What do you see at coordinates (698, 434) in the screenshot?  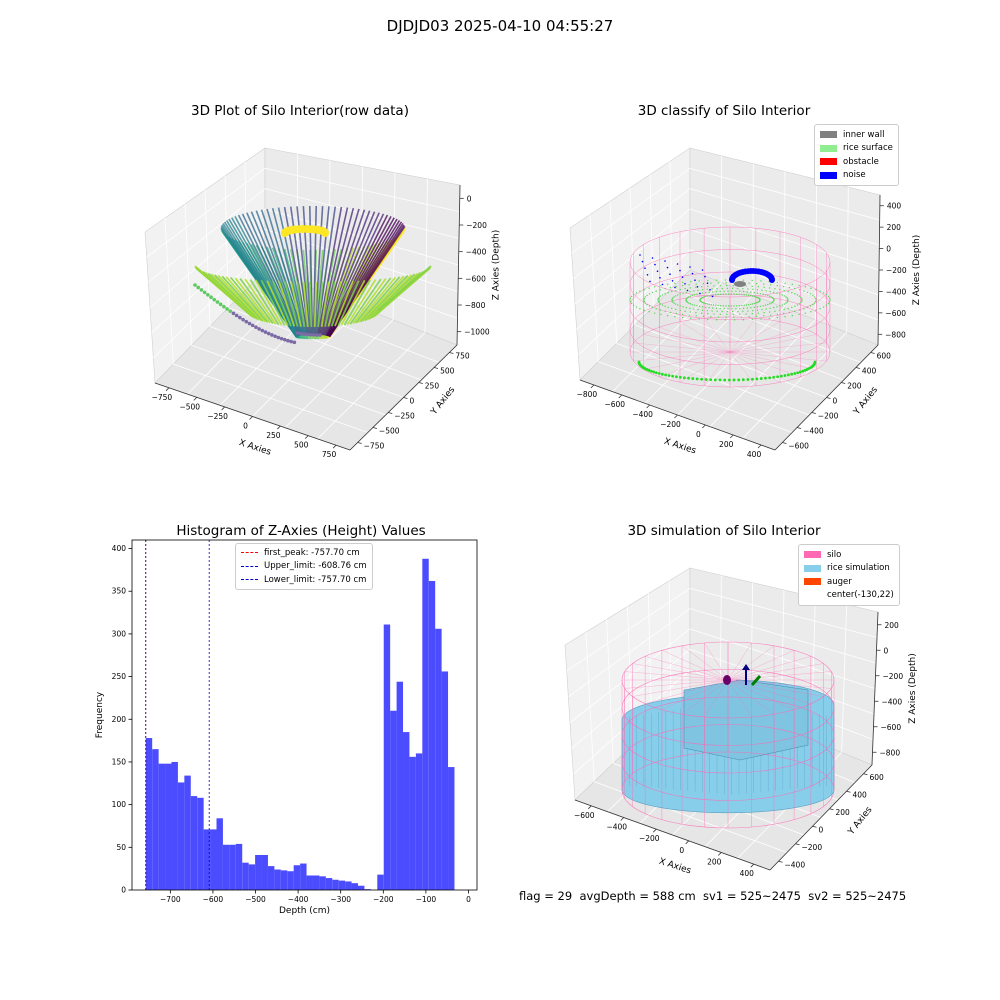 I see `x-tick-label: 0` at bounding box center [698, 434].